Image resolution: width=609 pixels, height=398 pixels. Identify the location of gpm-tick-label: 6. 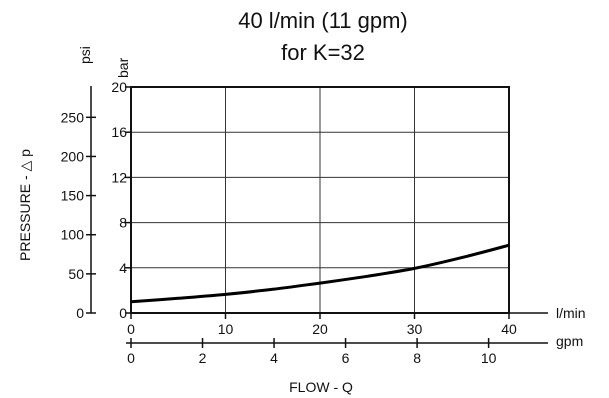
(346, 358).